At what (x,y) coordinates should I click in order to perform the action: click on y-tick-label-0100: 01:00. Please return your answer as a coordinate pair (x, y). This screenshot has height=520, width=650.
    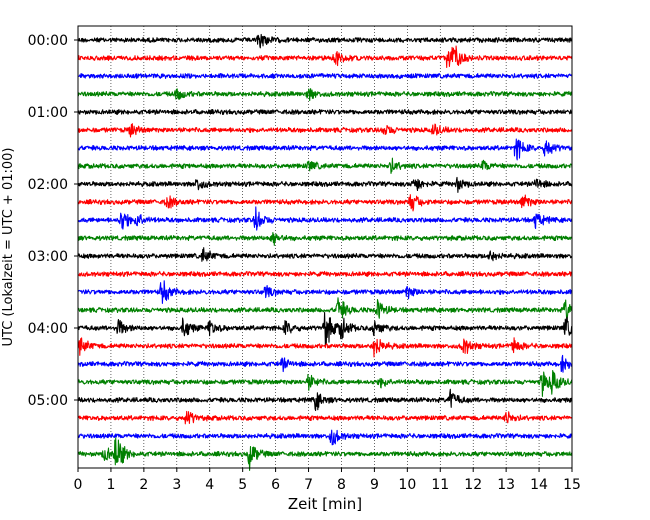
    Looking at the image, I should click on (48, 113).